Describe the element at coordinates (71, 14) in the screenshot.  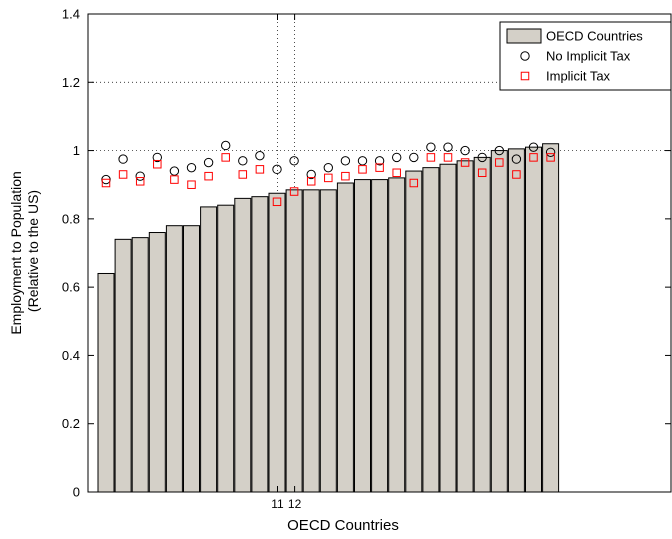
I see `y-tick-label-7: 1.4` at that location.